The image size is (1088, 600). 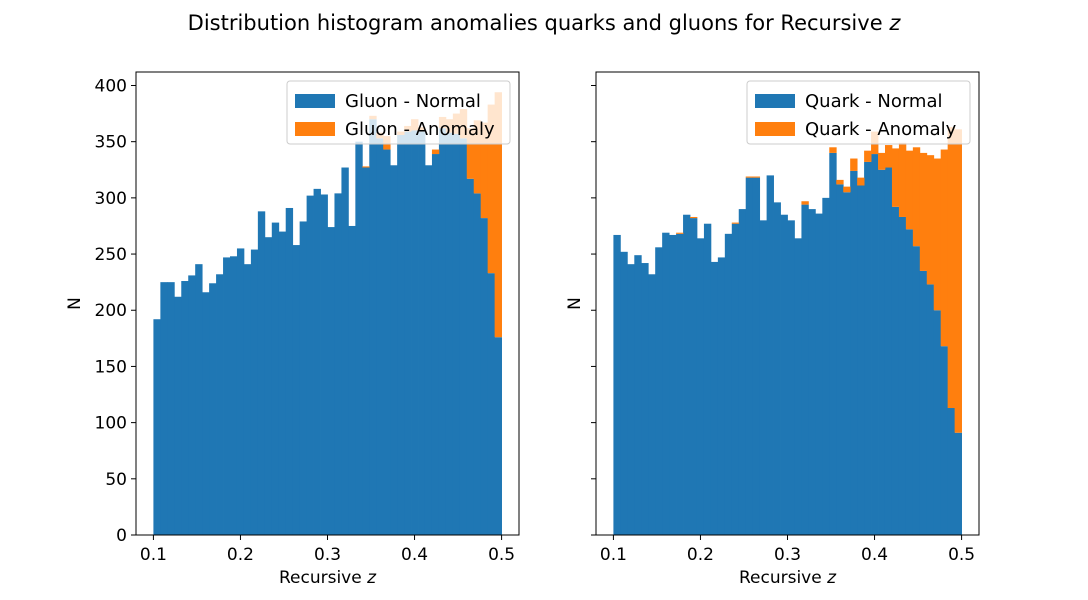 I want to click on legend-entry: Quark - Normal, so click(x=849, y=101).